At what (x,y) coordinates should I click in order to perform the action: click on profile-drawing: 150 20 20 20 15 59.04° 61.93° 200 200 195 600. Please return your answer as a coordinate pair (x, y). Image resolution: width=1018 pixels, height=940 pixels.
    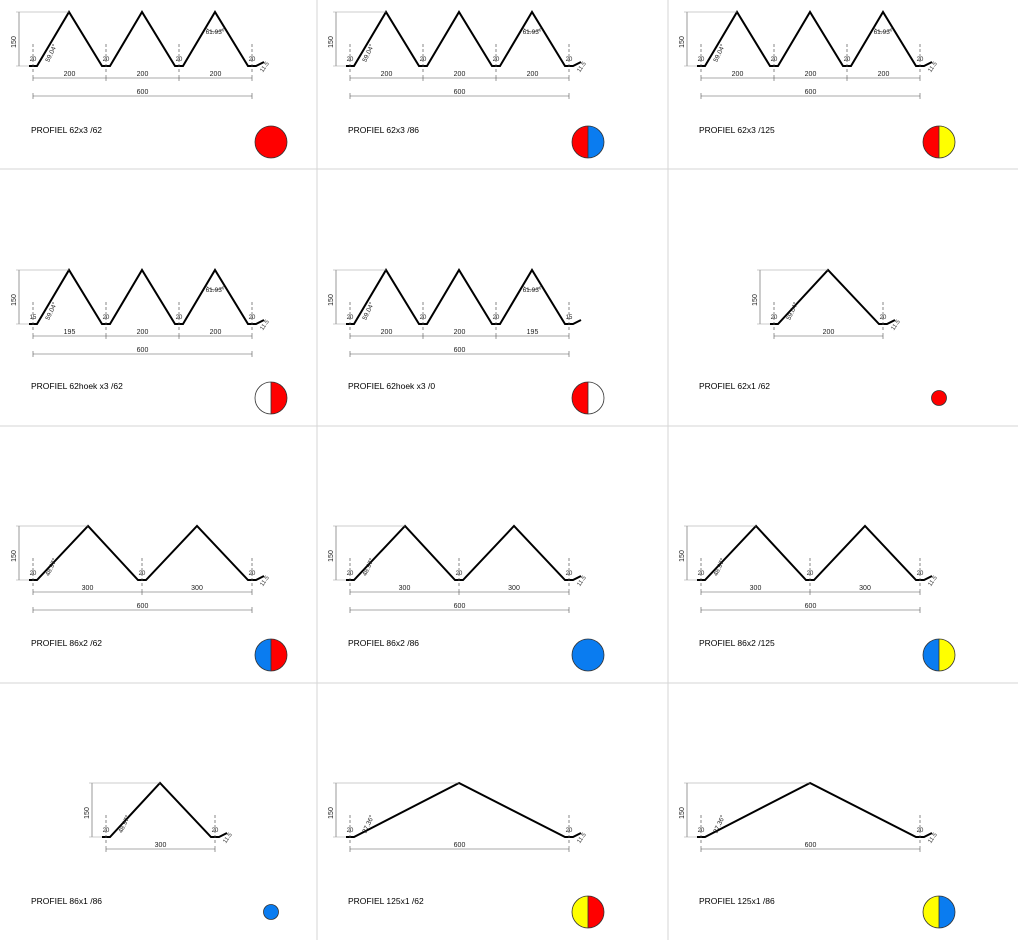
    Looking at the image, I should click on (466, 341).